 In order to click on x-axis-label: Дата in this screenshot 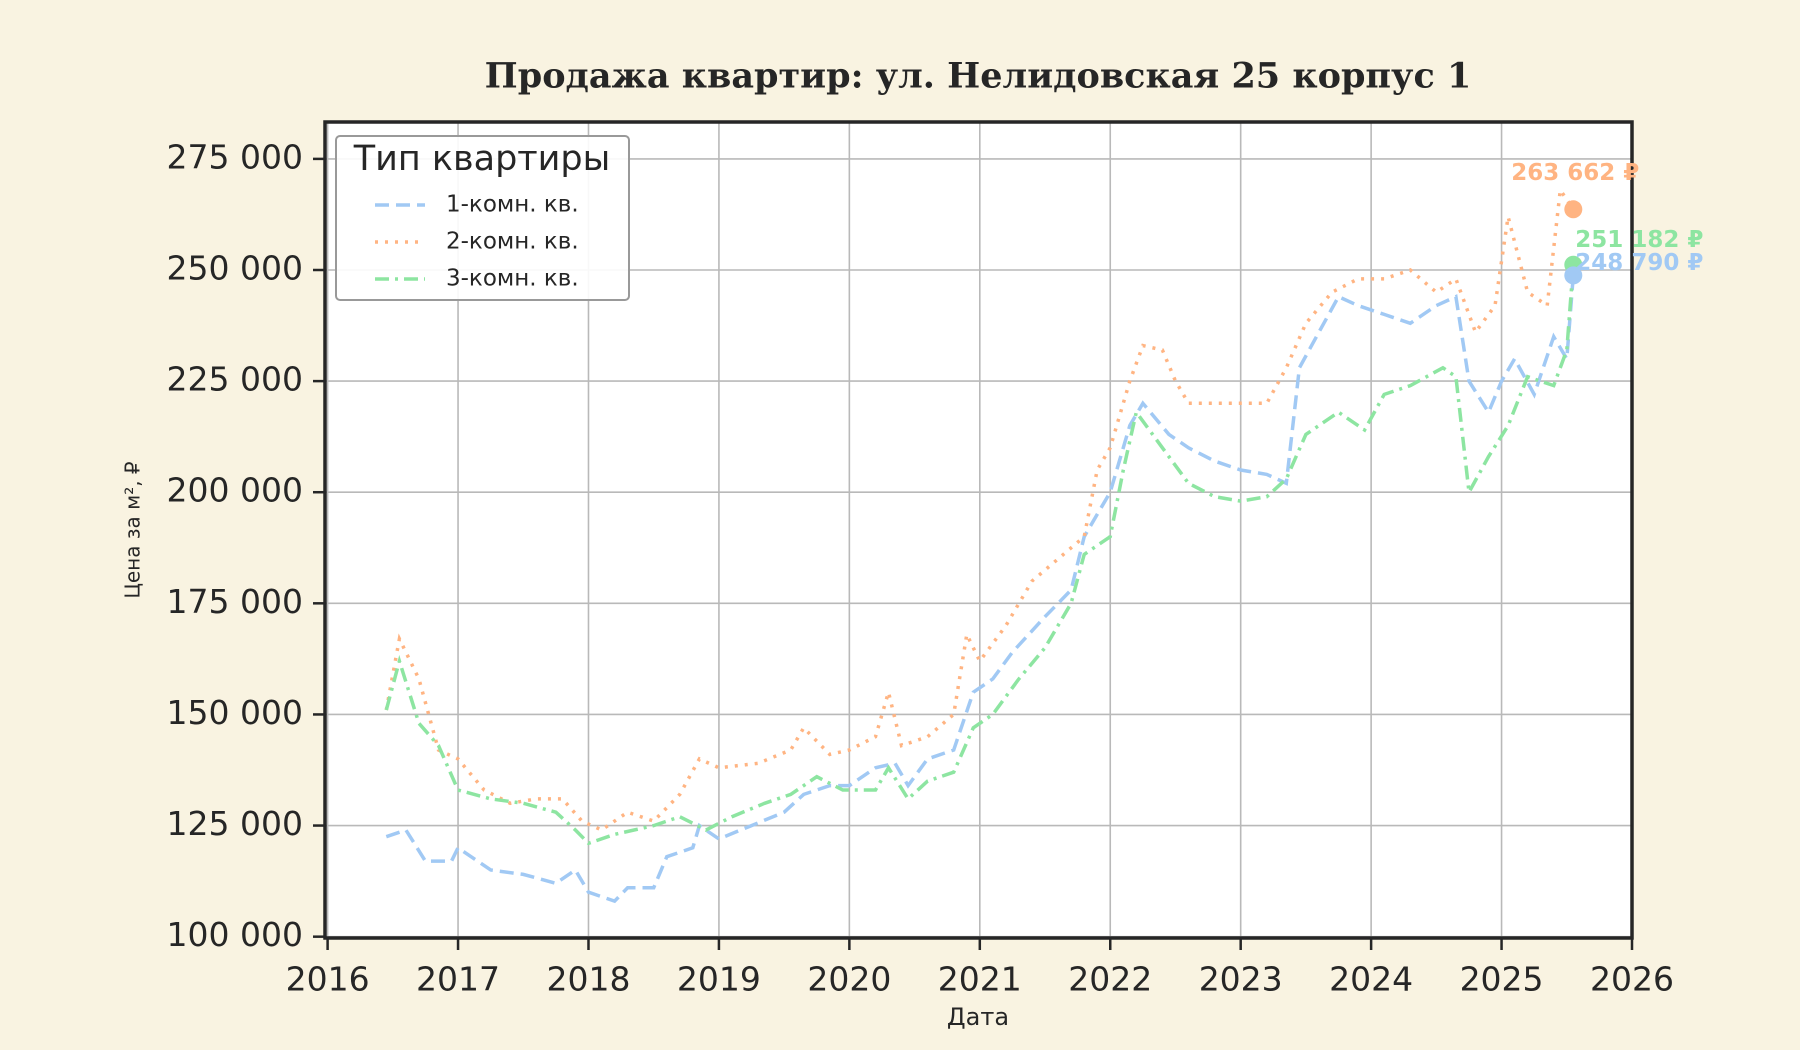, I will do `click(978, 1017)`.